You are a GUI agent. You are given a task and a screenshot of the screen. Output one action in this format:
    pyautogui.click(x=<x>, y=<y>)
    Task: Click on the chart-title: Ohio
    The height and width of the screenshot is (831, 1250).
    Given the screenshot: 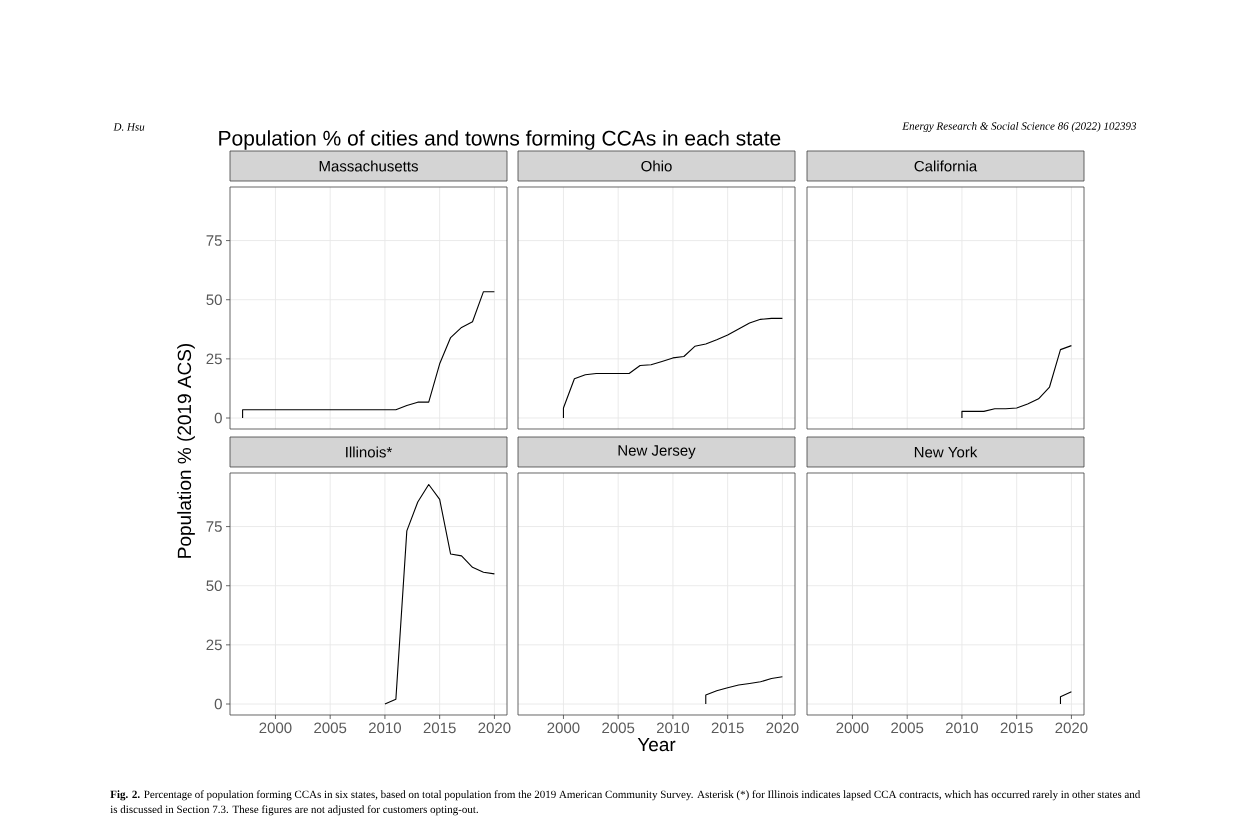 What is the action you would take?
    pyautogui.click(x=656, y=166)
    